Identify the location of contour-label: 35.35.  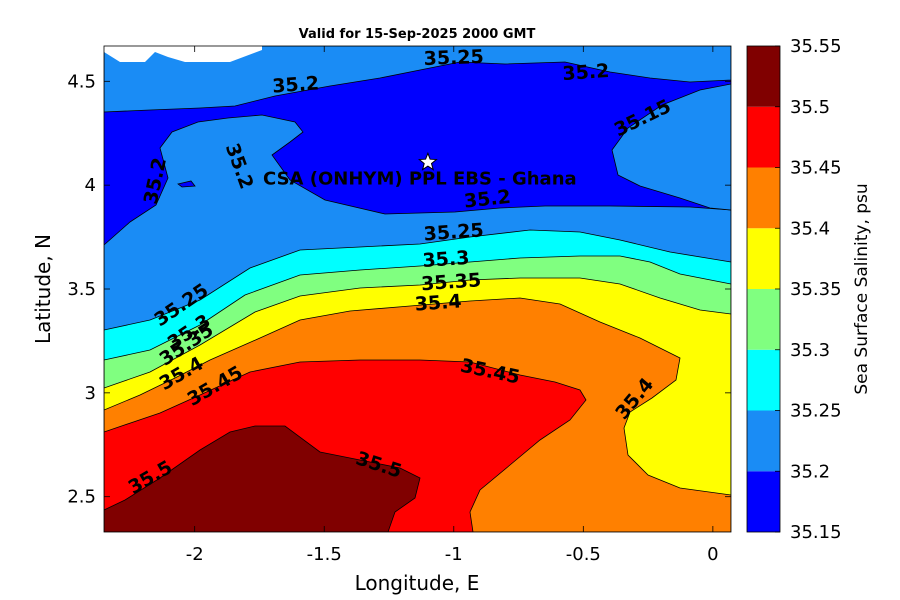
(450, 282).